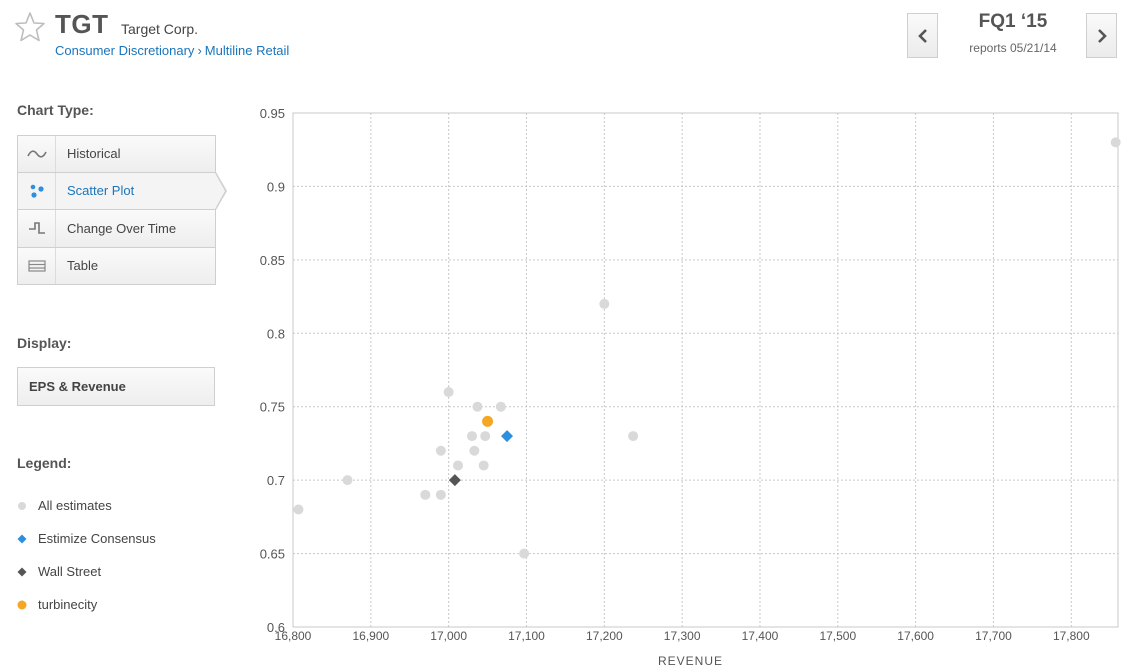 The image size is (1147, 672). I want to click on legend-item-all-estimates: All estimates, so click(86, 505).